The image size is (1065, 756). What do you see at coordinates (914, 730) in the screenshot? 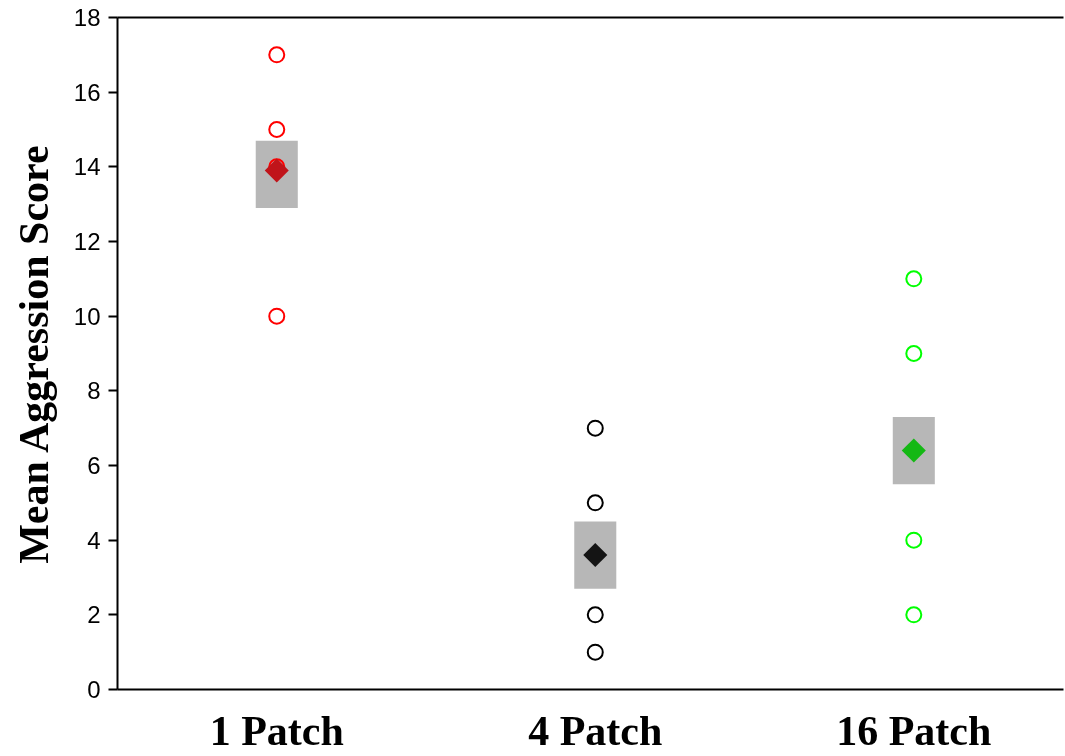
I see `x-tick-label: 16 Patch` at bounding box center [914, 730].